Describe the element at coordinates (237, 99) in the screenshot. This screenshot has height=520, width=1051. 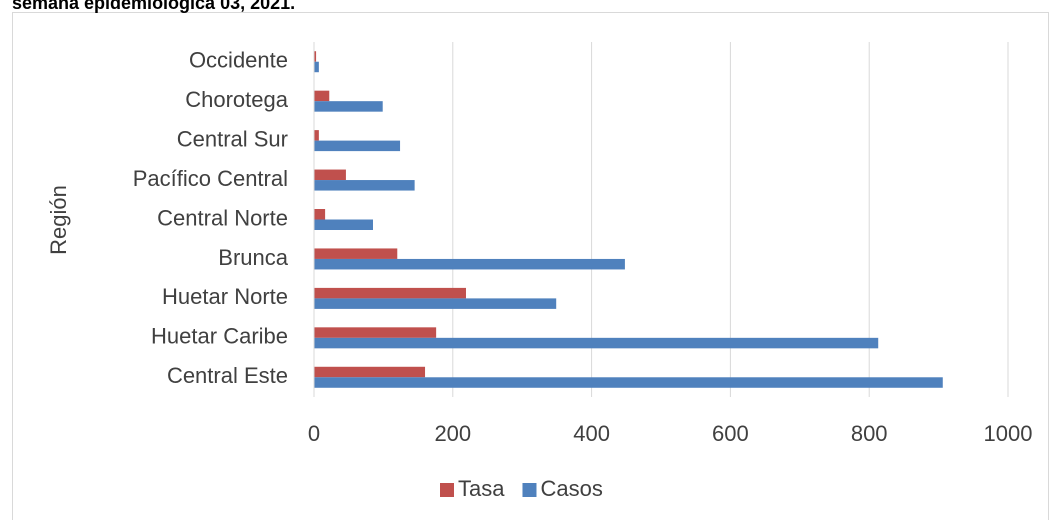
I see `y-tick-label: Chorotega` at that location.